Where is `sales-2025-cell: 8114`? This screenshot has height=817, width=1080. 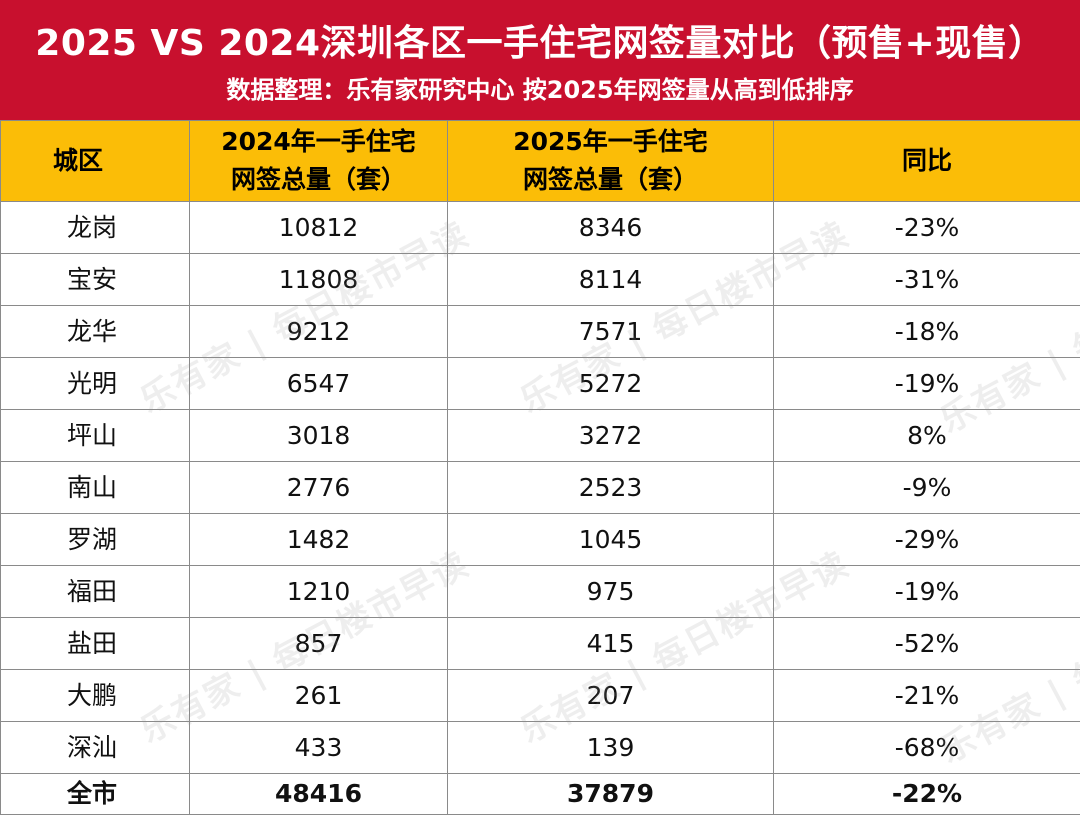
sales-2025-cell: 8114 is located at coordinates (610, 279).